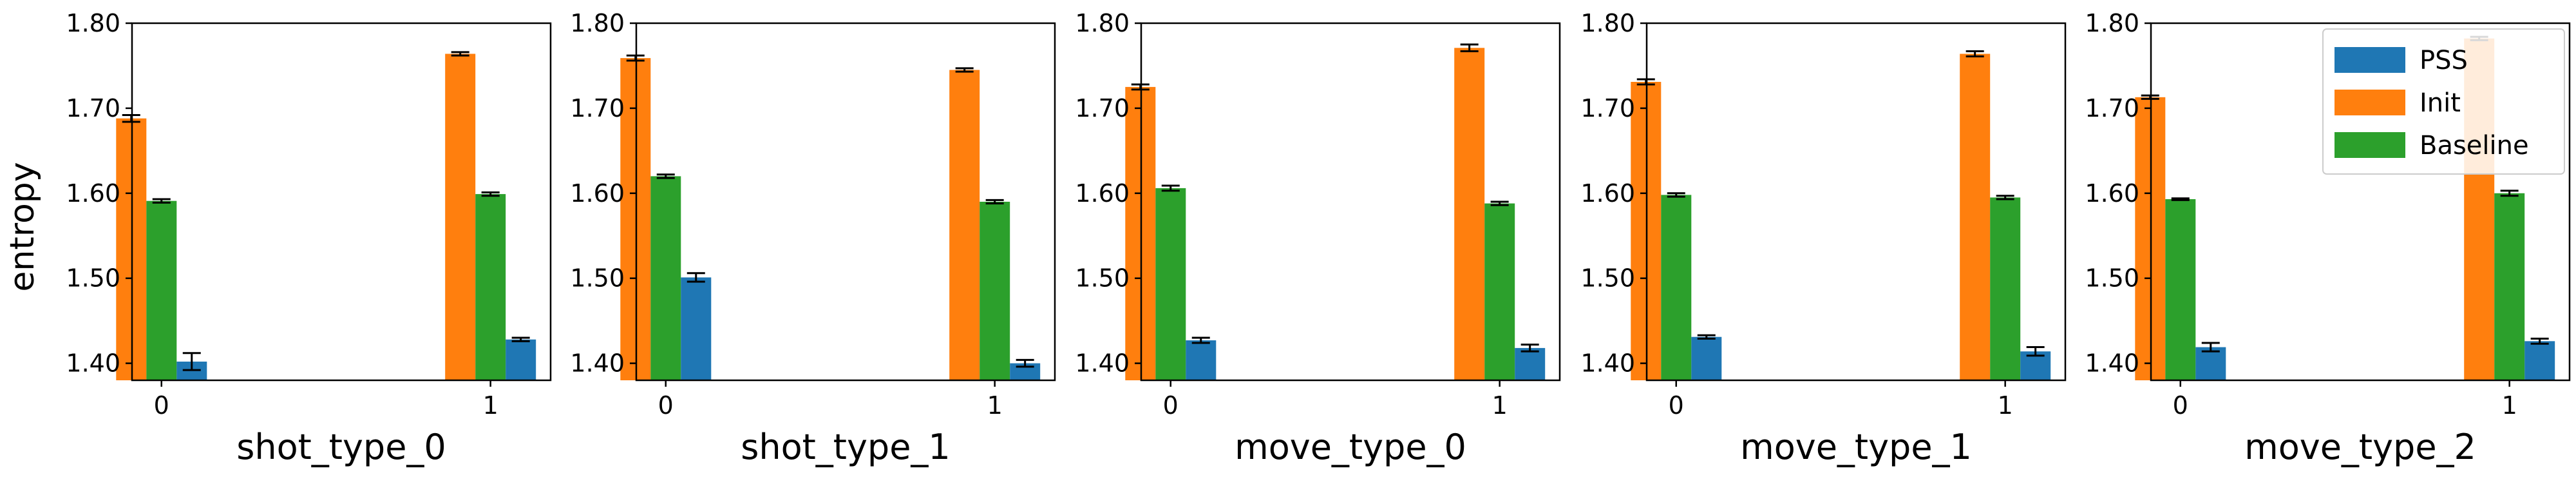  I want to click on x-axis-label: move_type_2, so click(2360, 447).